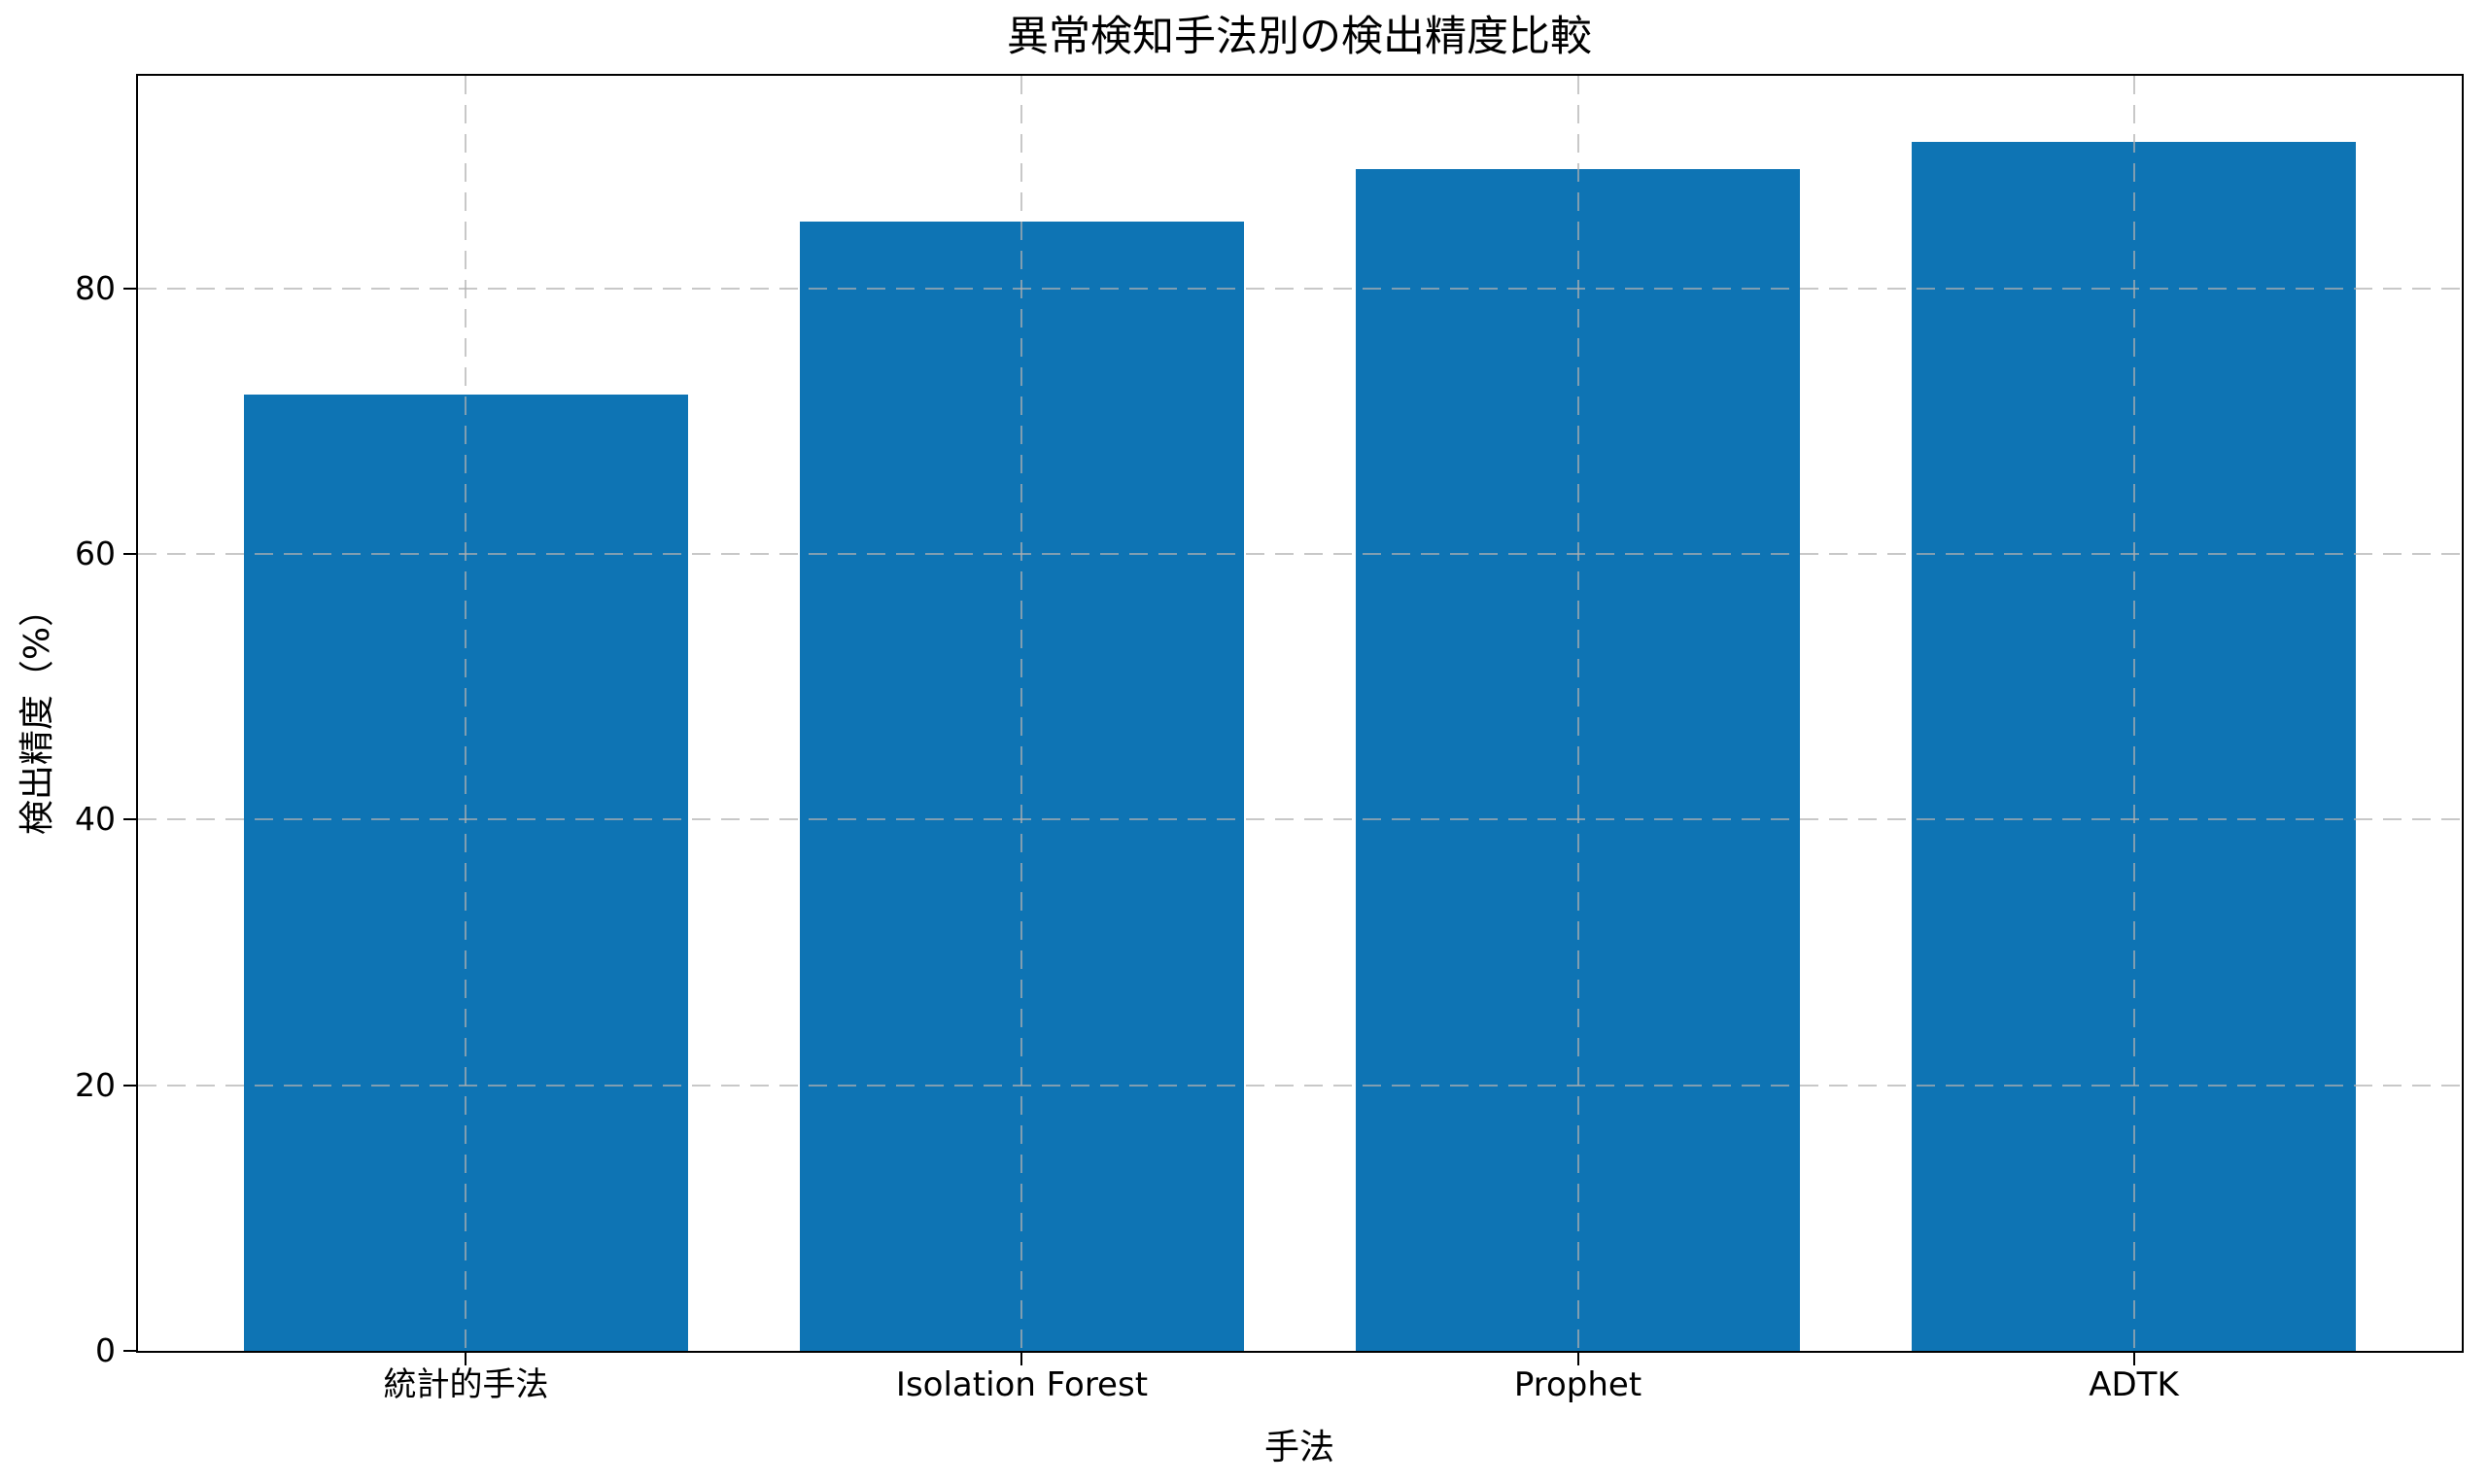  I want to click on y-tick-label: 20, so click(95, 1084).